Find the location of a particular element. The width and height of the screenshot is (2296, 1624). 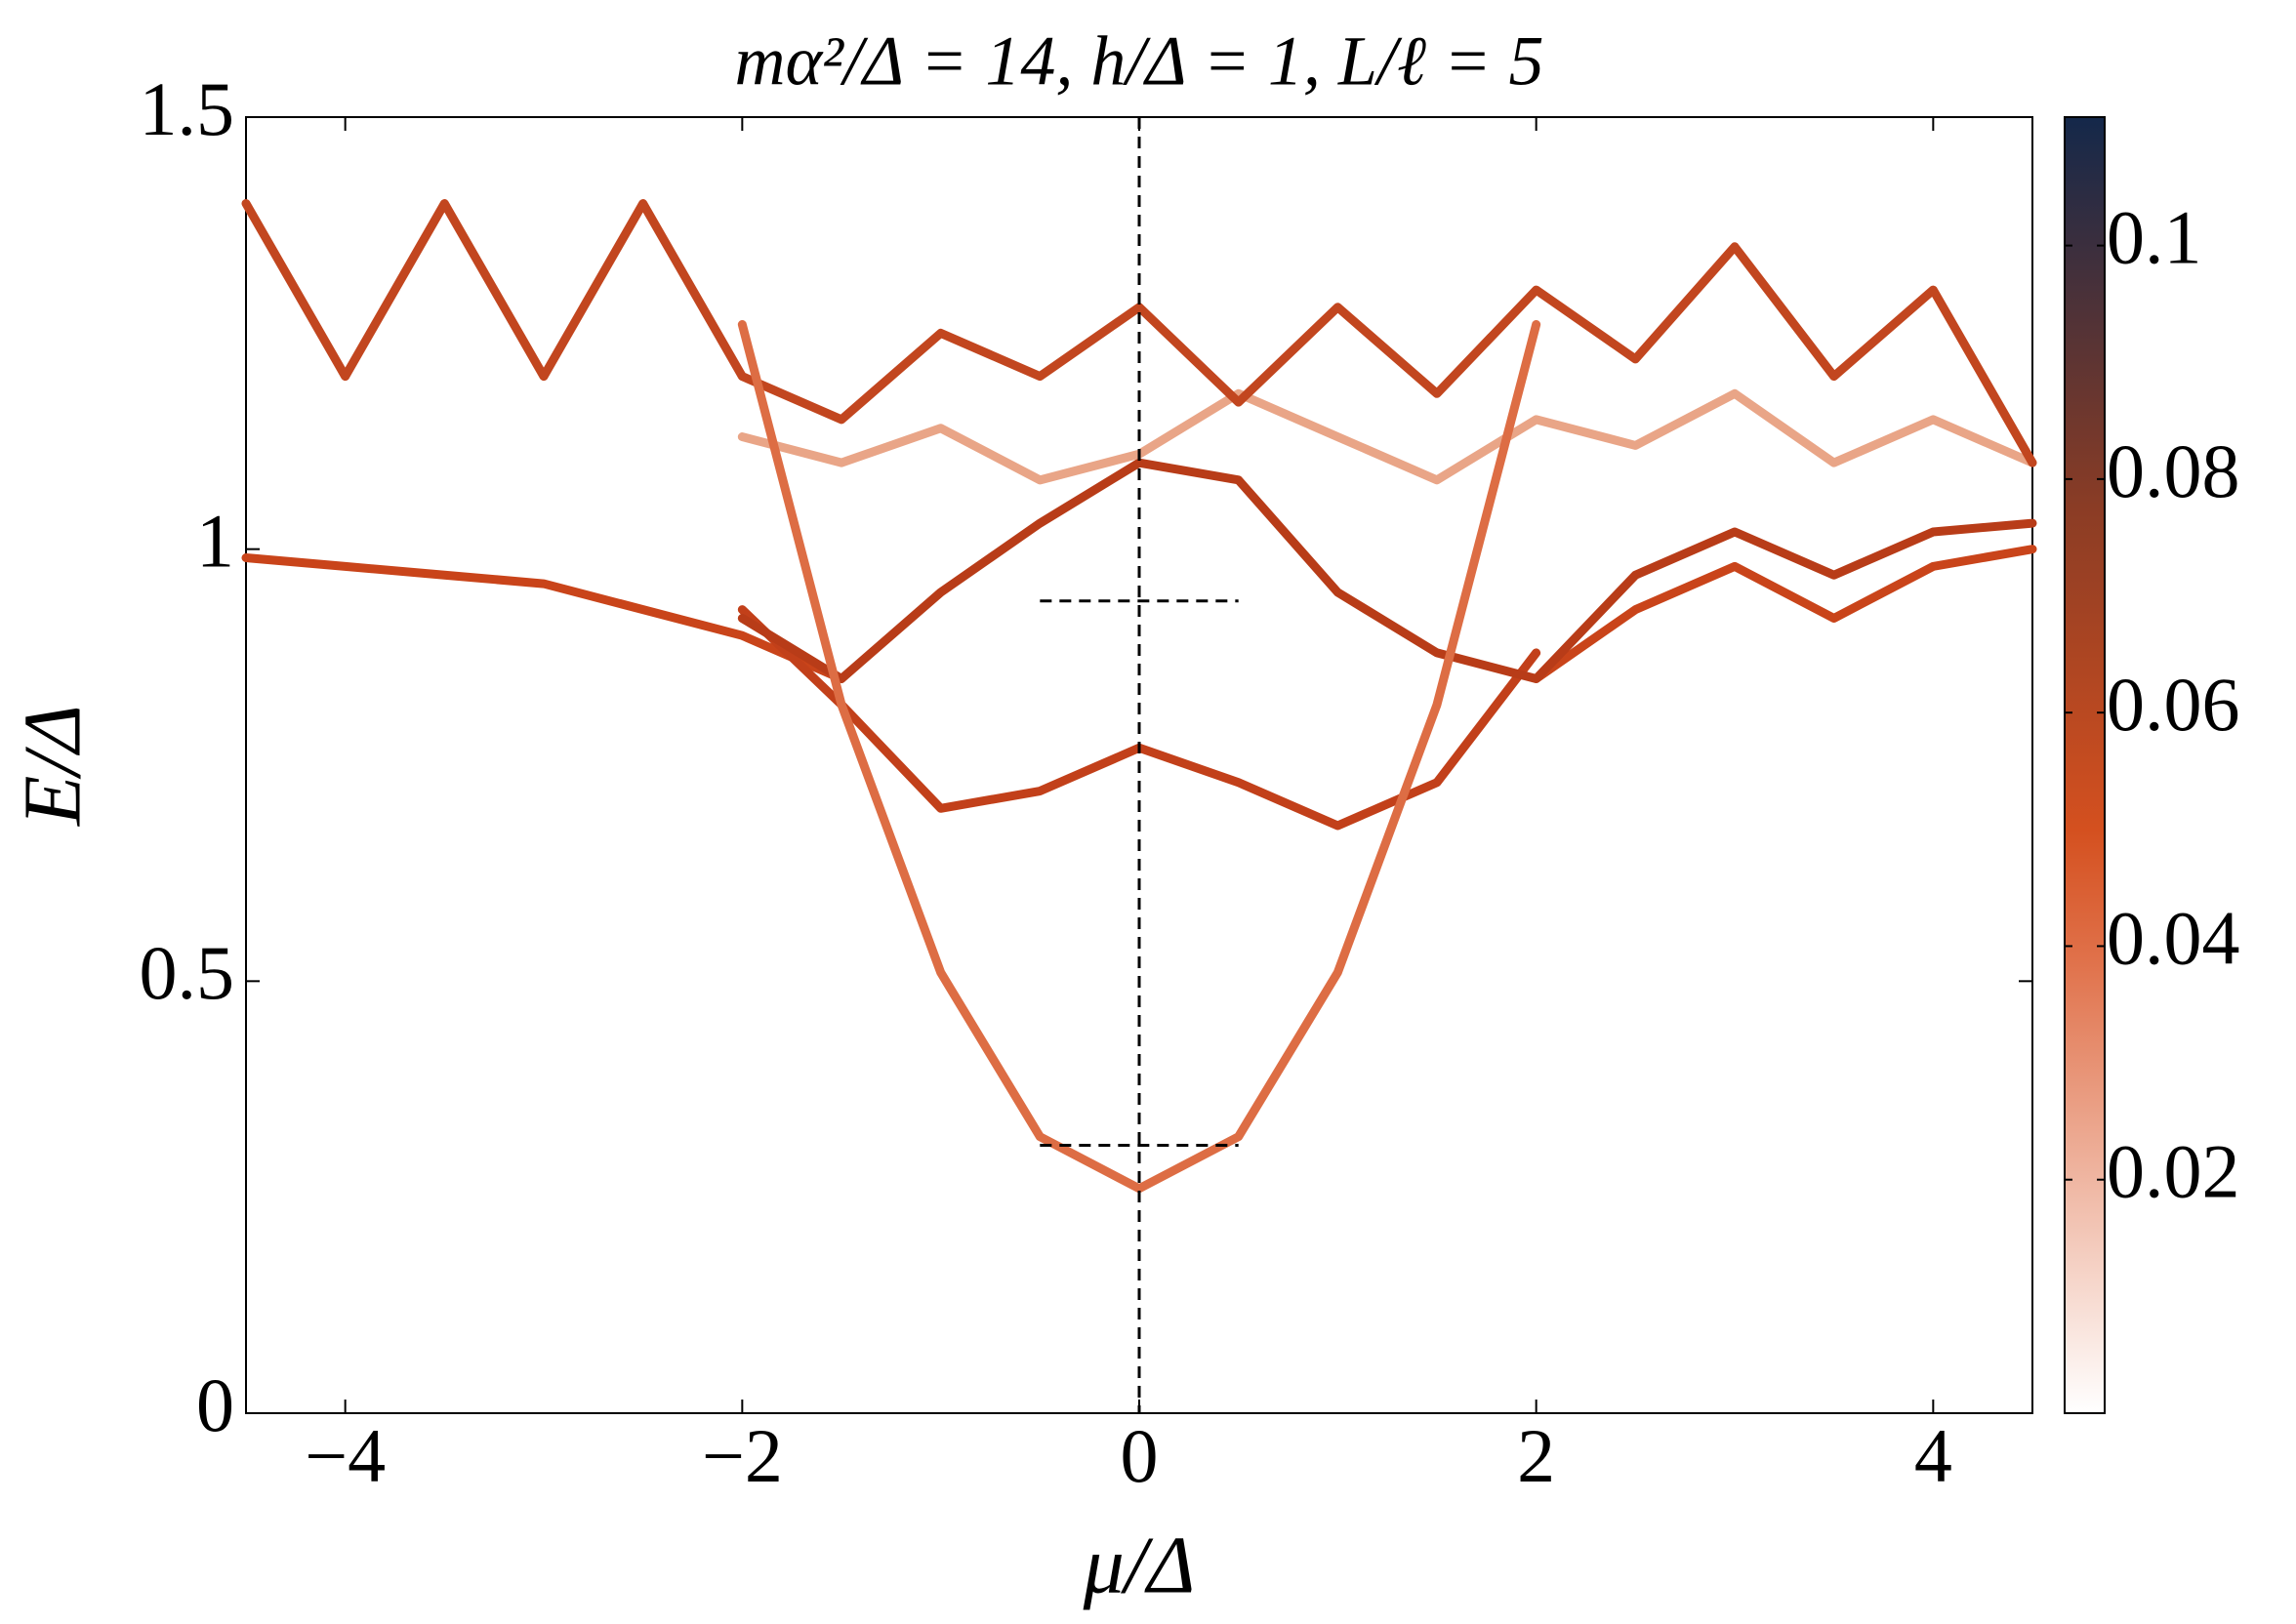

x-tick-label: 0 is located at coordinates (1140, 1455).